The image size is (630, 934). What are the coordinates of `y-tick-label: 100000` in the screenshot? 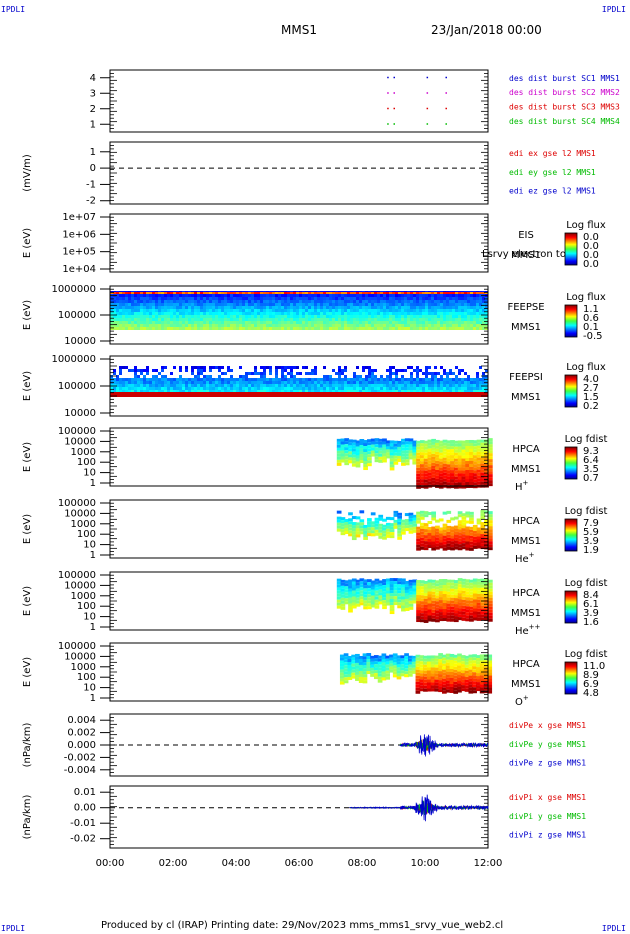 It's located at (77, 503).